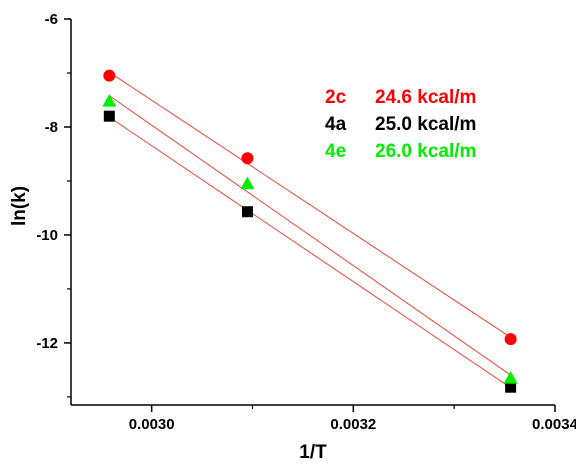 Image resolution: width=576 pixels, height=465 pixels. What do you see at coordinates (313, 452) in the screenshot?
I see `x-axis-title: 1/T` at bounding box center [313, 452].